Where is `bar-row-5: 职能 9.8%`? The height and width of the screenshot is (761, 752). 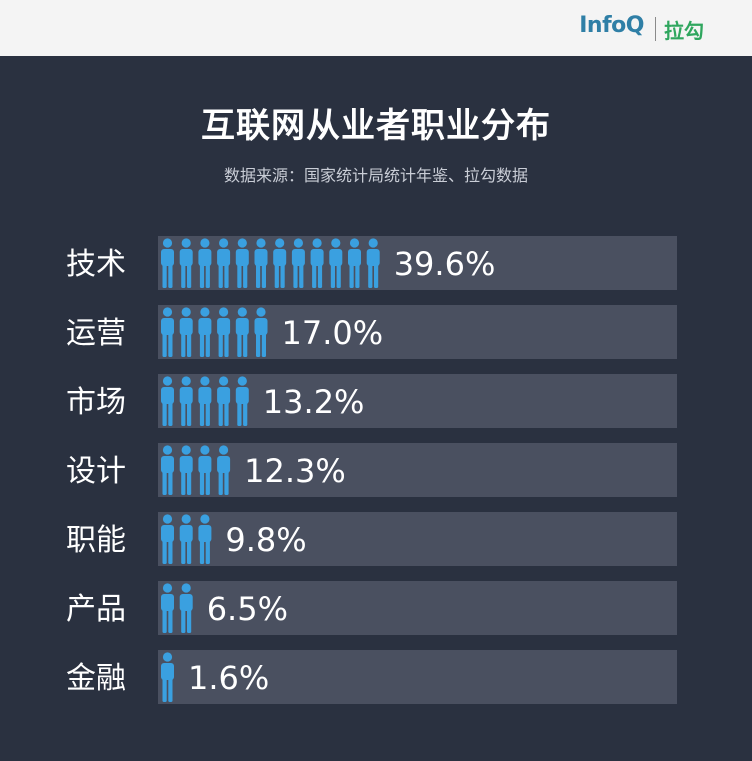 bar-row-5: 职能 9.8% is located at coordinates (371, 539).